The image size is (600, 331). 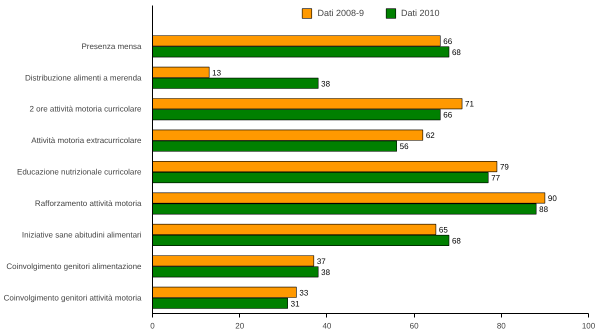 What do you see at coordinates (501, 326) in the screenshot?
I see `x-tick-label: 80` at bounding box center [501, 326].